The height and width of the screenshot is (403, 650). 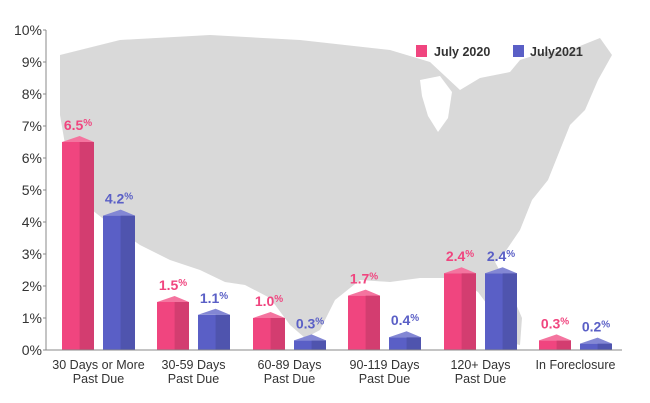 What do you see at coordinates (32, 62) in the screenshot?
I see `y-tick-label: 9%` at bounding box center [32, 62].